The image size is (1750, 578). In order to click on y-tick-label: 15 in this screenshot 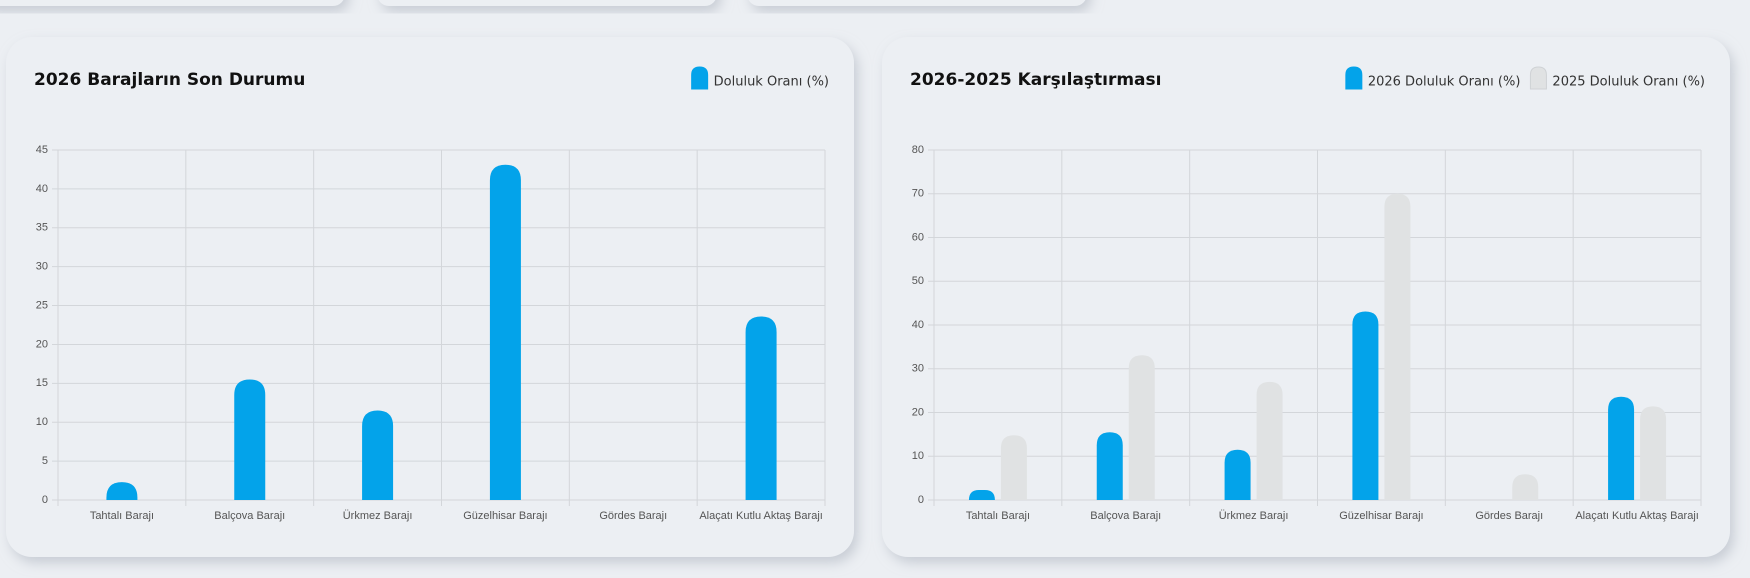, I will do `click(42, 383)`.